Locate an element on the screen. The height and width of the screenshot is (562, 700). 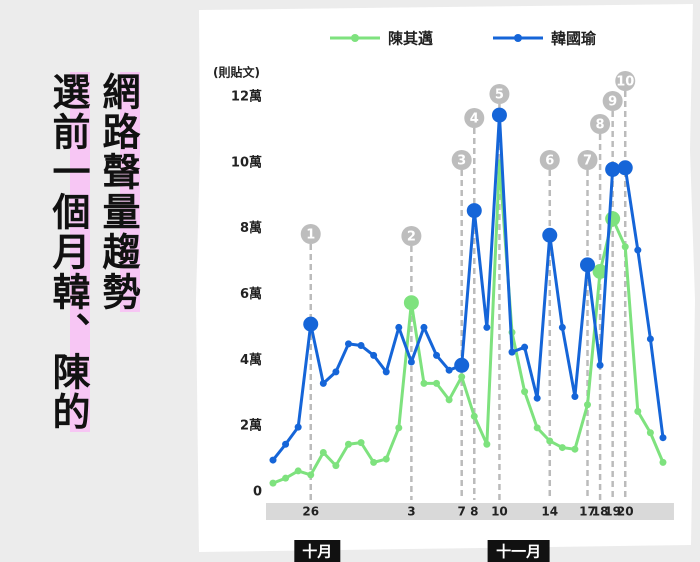
title-text: 網路聲量趨勢 is located at coordinates (118, 192).